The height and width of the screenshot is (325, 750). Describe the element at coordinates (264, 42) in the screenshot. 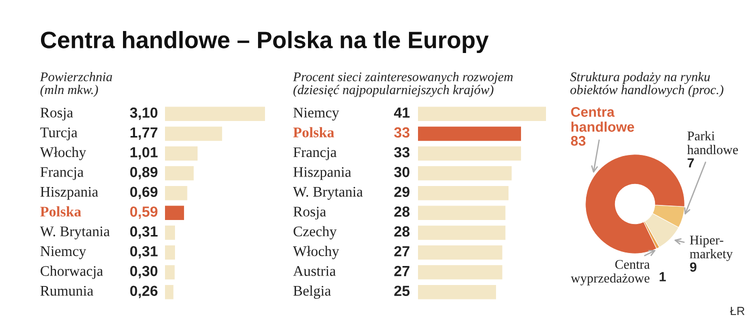

I see `chart-title: Centra handlowe – Polska na tle Europy` at that location.